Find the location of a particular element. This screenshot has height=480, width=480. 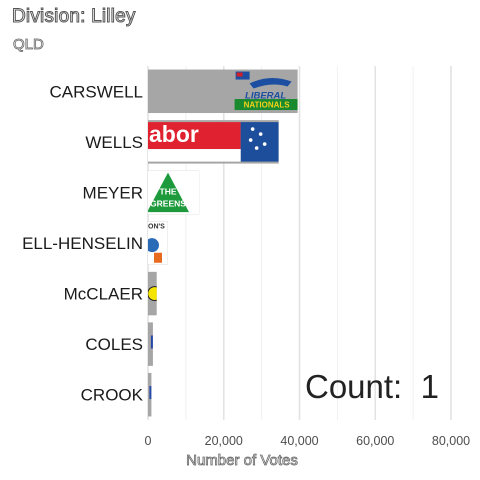

count-annotation: Count: 1 is located at coordinates (372, 387).